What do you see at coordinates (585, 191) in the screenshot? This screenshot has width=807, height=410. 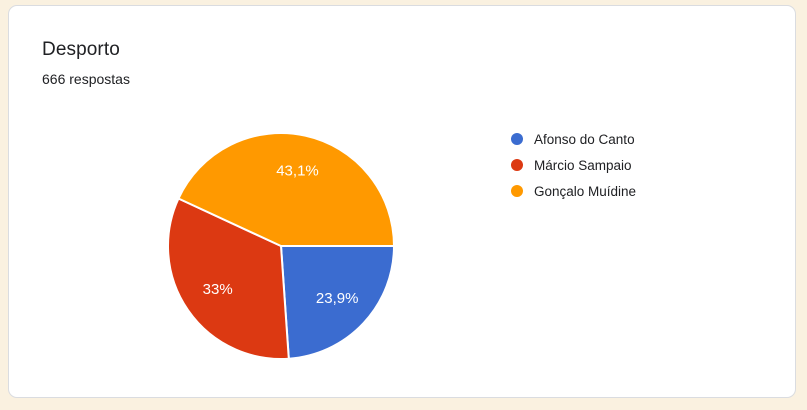 I see `legend-label: Gonçalo Muídine` at bounding box center [585, 191].